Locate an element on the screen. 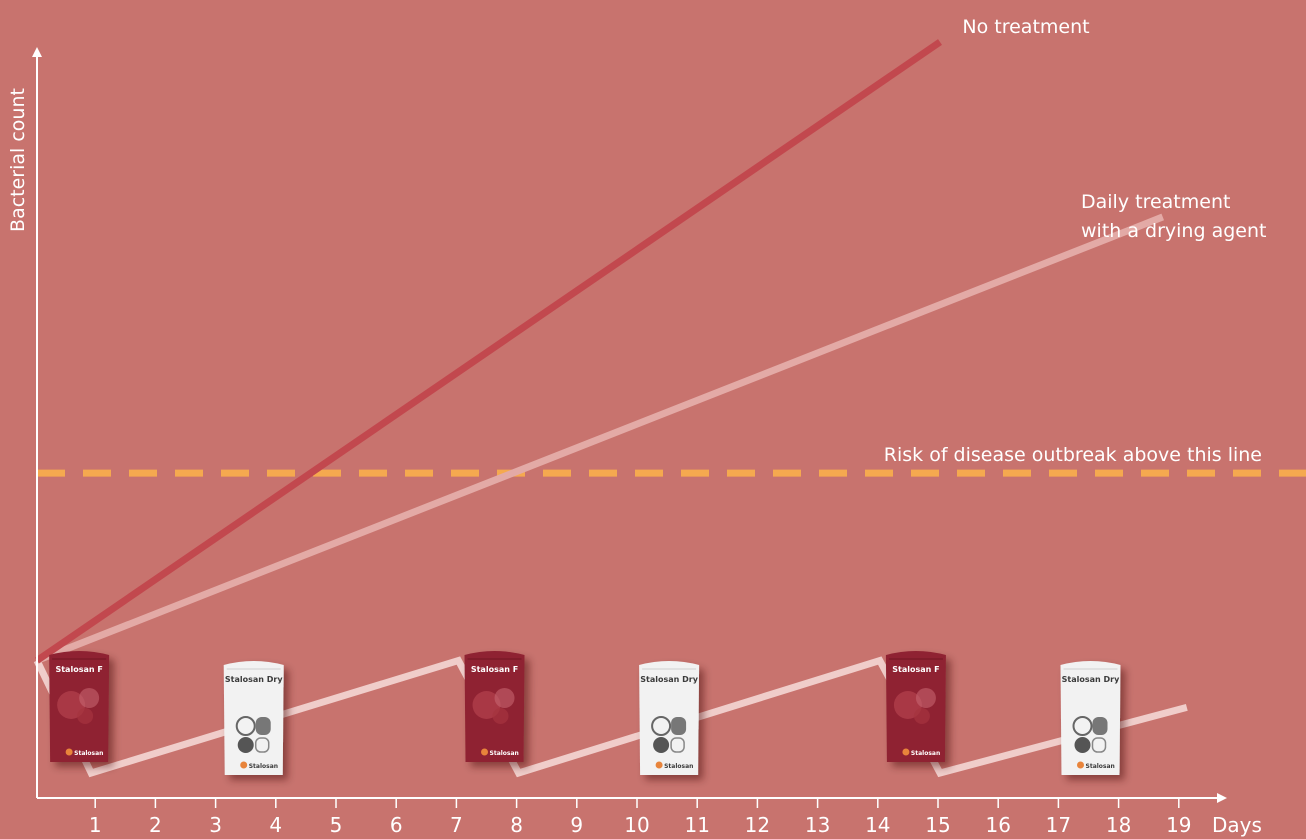  x-tick-label: 9 is located at coordinates (576, 825).